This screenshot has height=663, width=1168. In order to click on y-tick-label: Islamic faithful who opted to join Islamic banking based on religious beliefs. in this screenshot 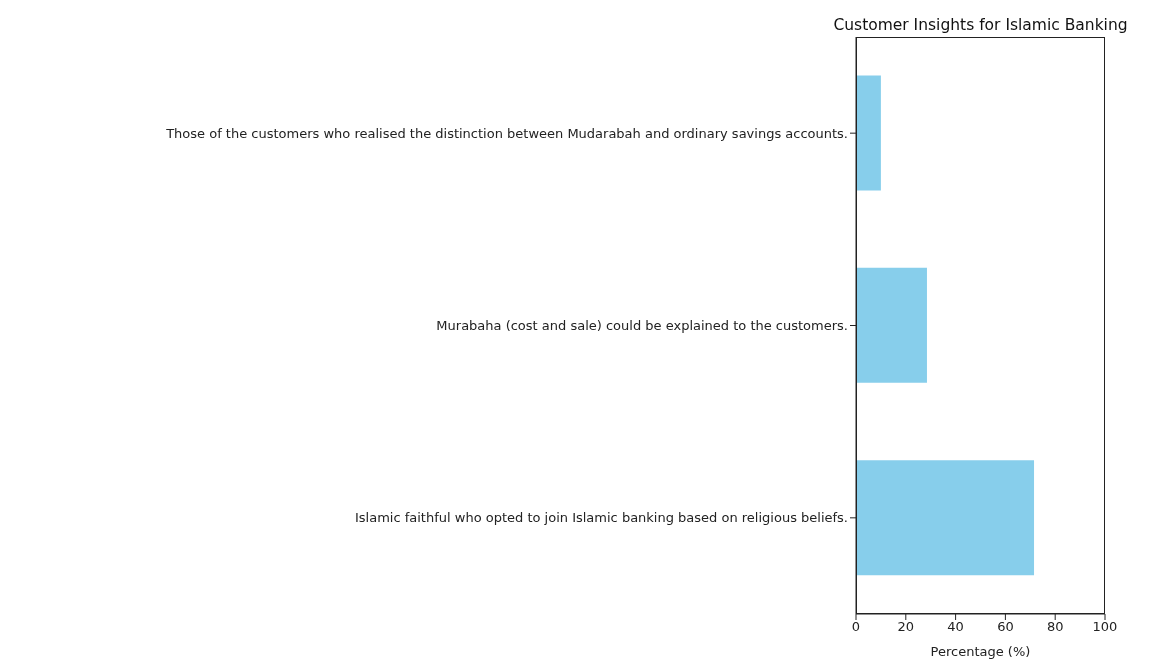, I will do `click(601, 518)`.